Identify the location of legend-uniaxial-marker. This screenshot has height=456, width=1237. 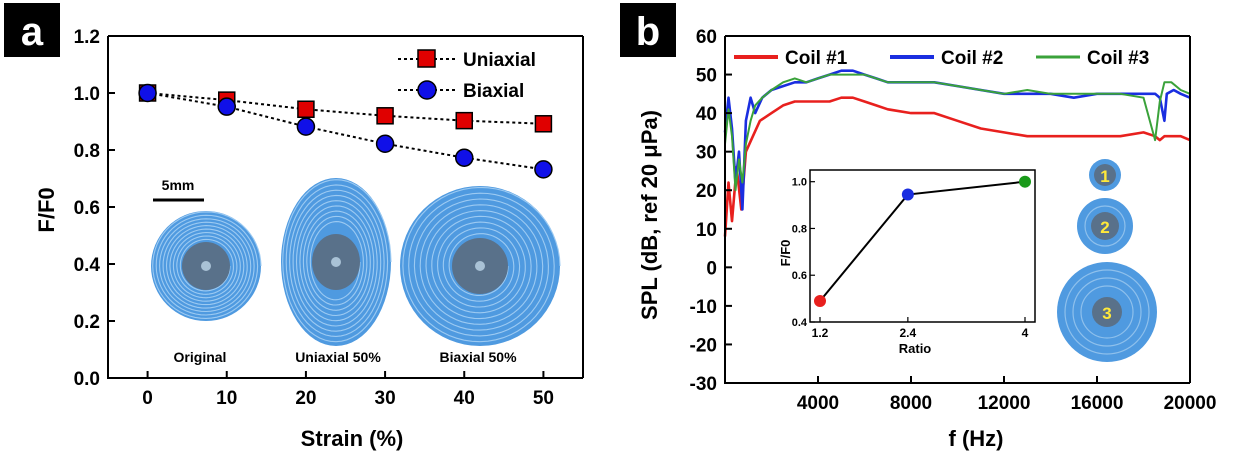
(426, 58).